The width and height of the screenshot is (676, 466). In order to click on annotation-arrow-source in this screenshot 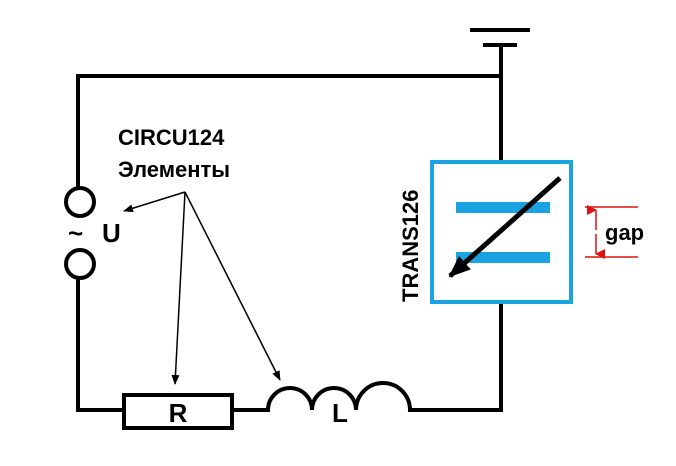, I will do `click(154, 202)`.